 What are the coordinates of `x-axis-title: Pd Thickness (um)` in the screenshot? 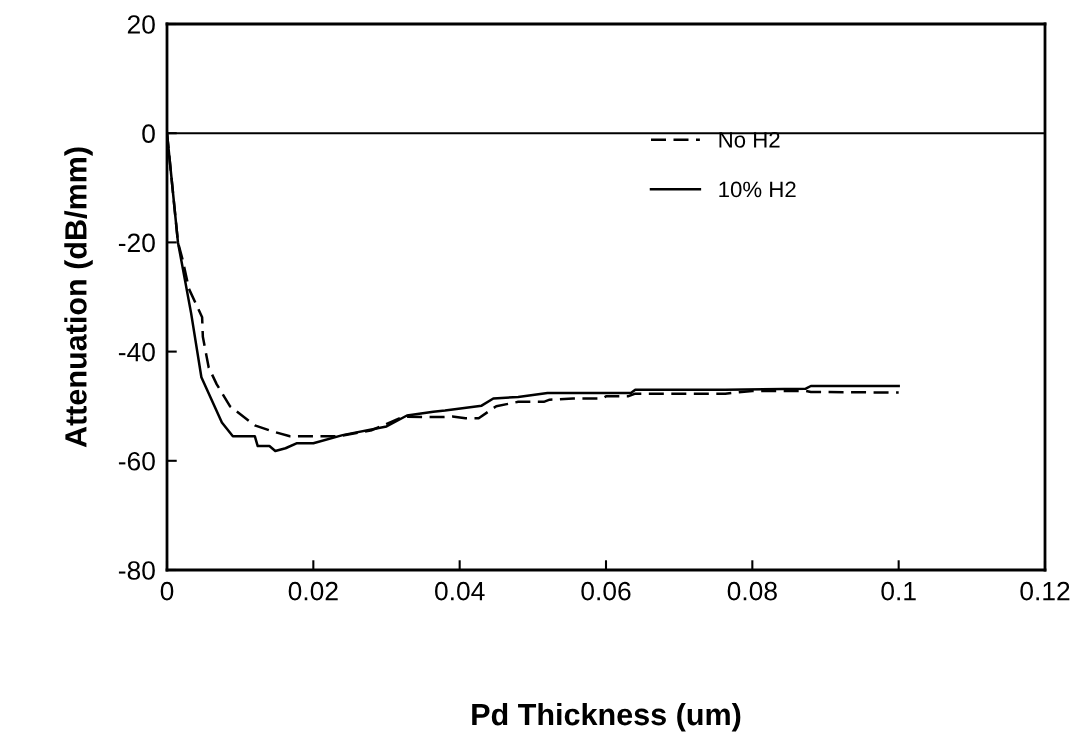 It's located at (606, 717).